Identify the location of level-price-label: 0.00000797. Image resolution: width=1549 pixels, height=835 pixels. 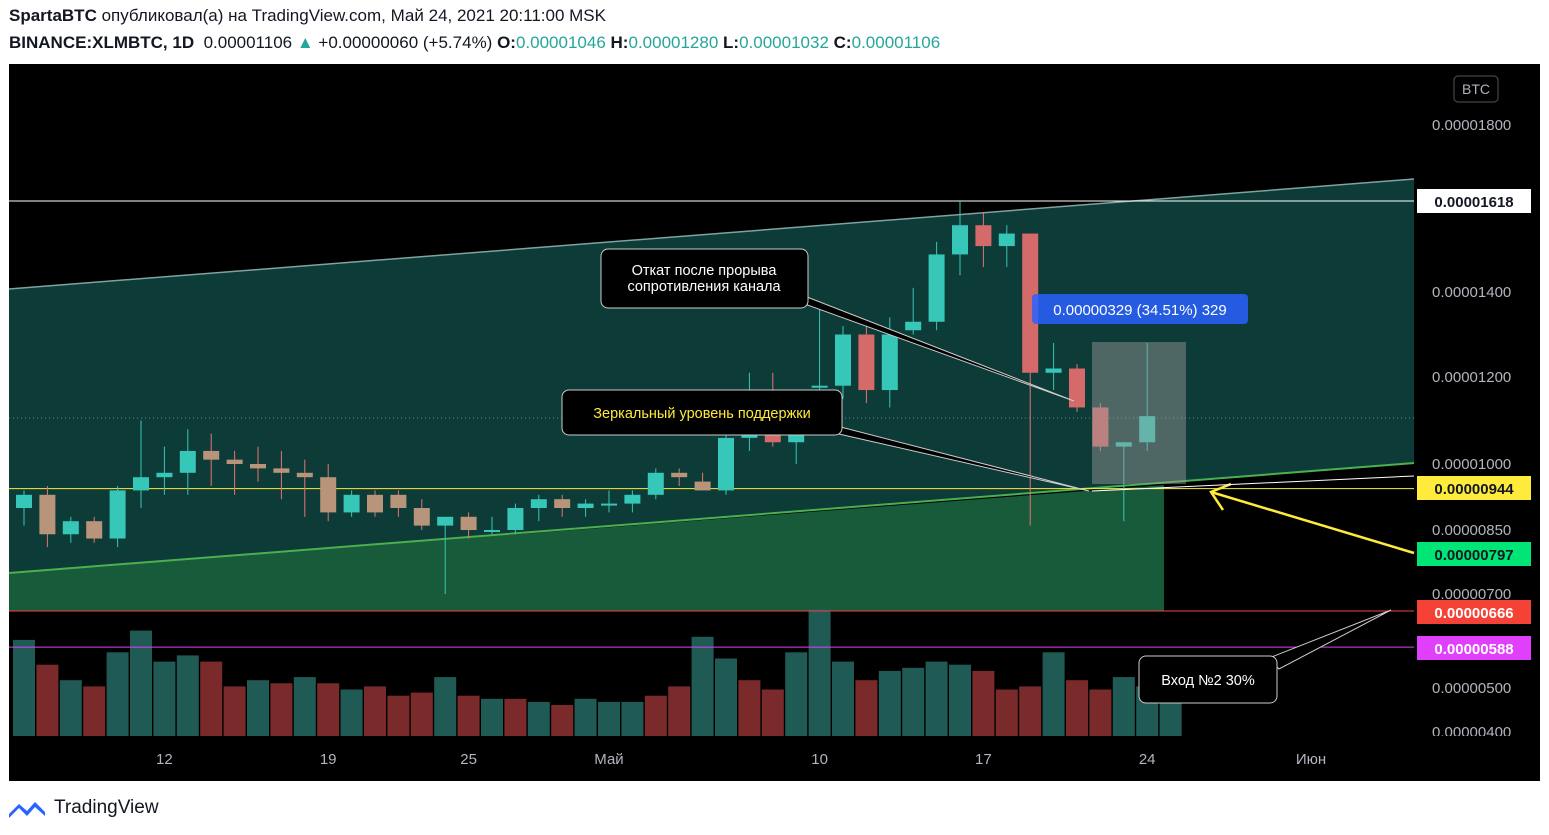
(1473, 555).